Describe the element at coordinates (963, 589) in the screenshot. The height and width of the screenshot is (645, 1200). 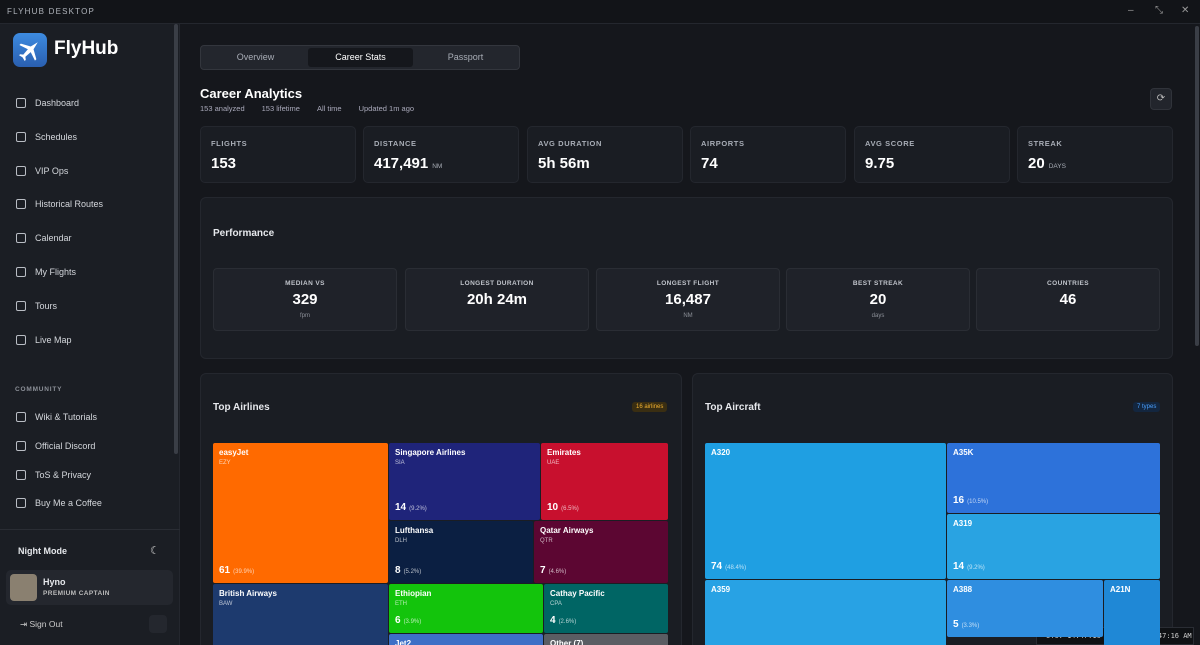
I see `tile-name: A388` at that location.